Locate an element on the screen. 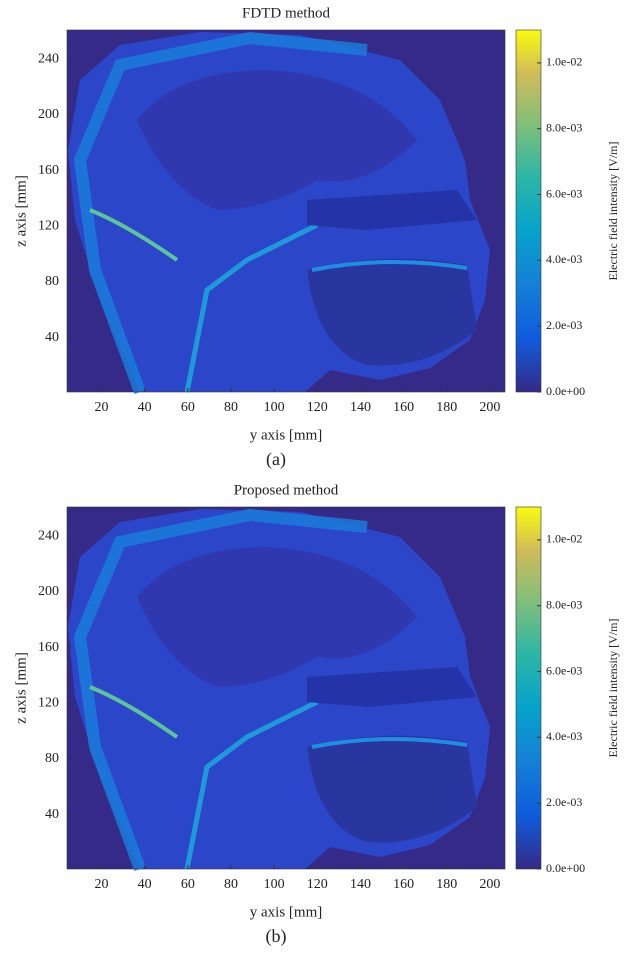 The height and width of the screenshot is (954, 632). chart-title: FDTD method is located at coordinates (286, 13).